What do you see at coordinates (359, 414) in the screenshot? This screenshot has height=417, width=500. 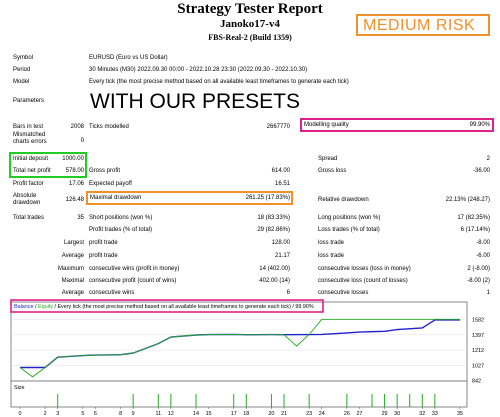 I see `x-tick-label-18: 27` at bounding box center [359, 414].